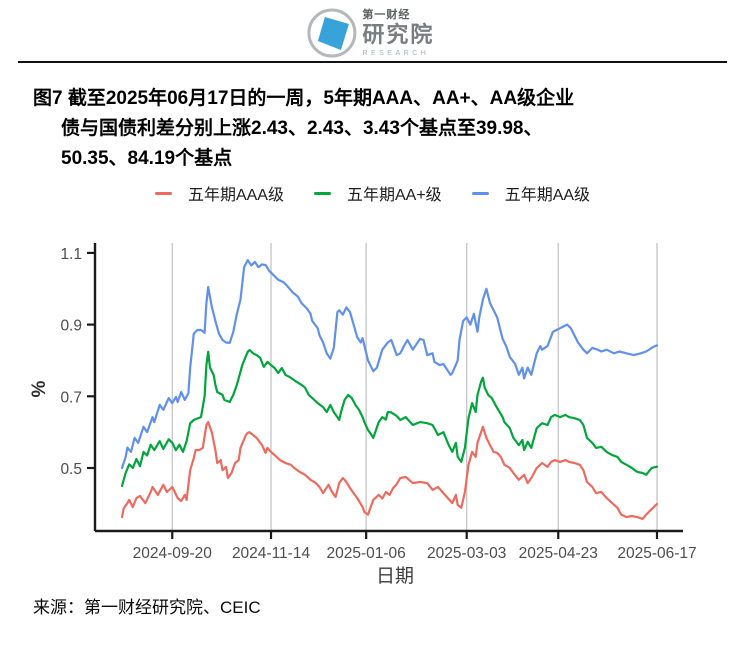 The image size is (745, 650). Describe the element at coordinates (394, 576) in the screenshot. I see `x-axis-title: 日期` at that location.